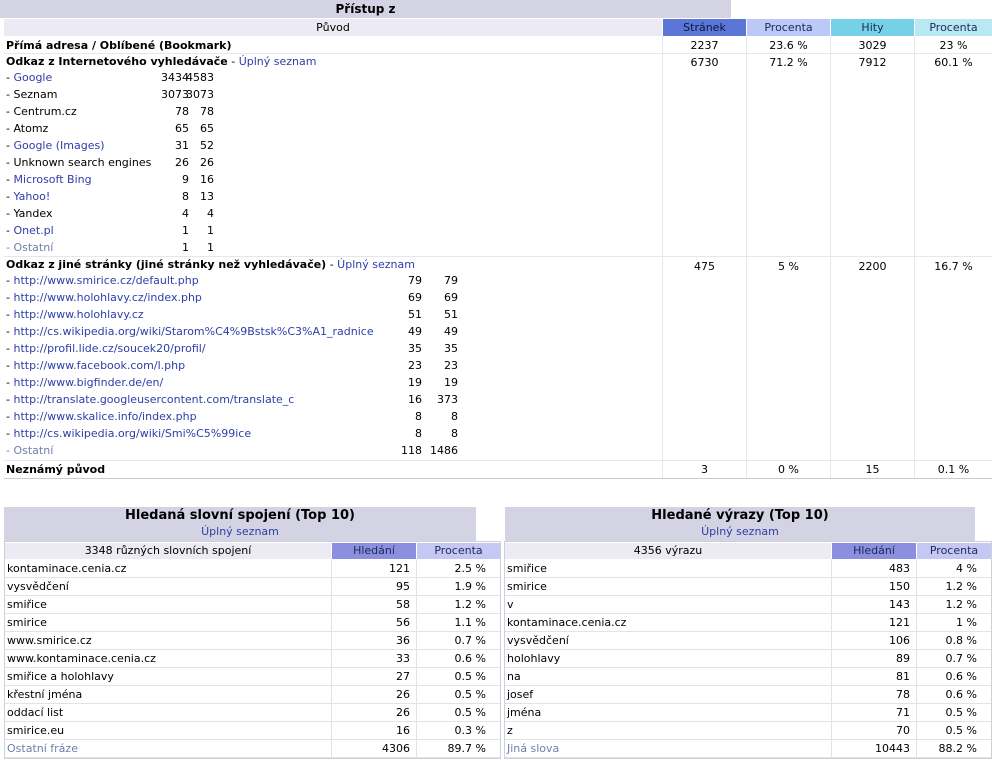 The width and height of the screenshot is (992, 761). Describe the element at coordinates (175, 77) in the screenshot. I see `sub-item-pages: 3434` at that location.